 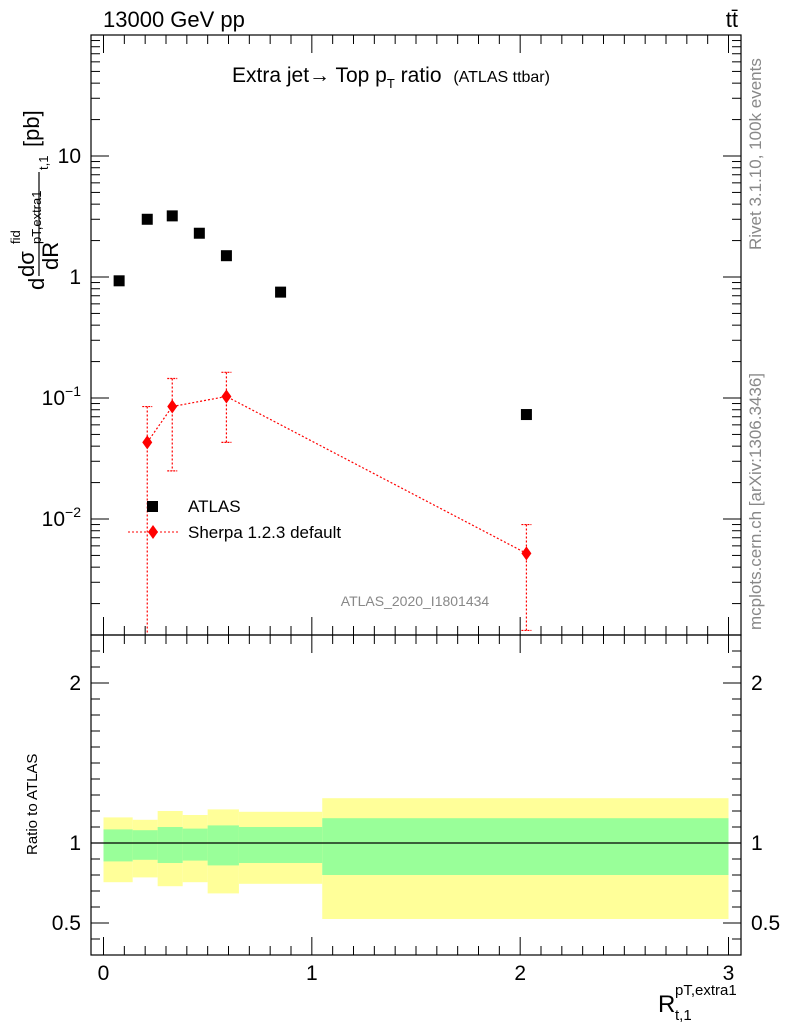 What do you see at coordinates (683, 1015) in the screenshot?
I see `xlabel-sub: t,1` at bounding box center [683, 1015].